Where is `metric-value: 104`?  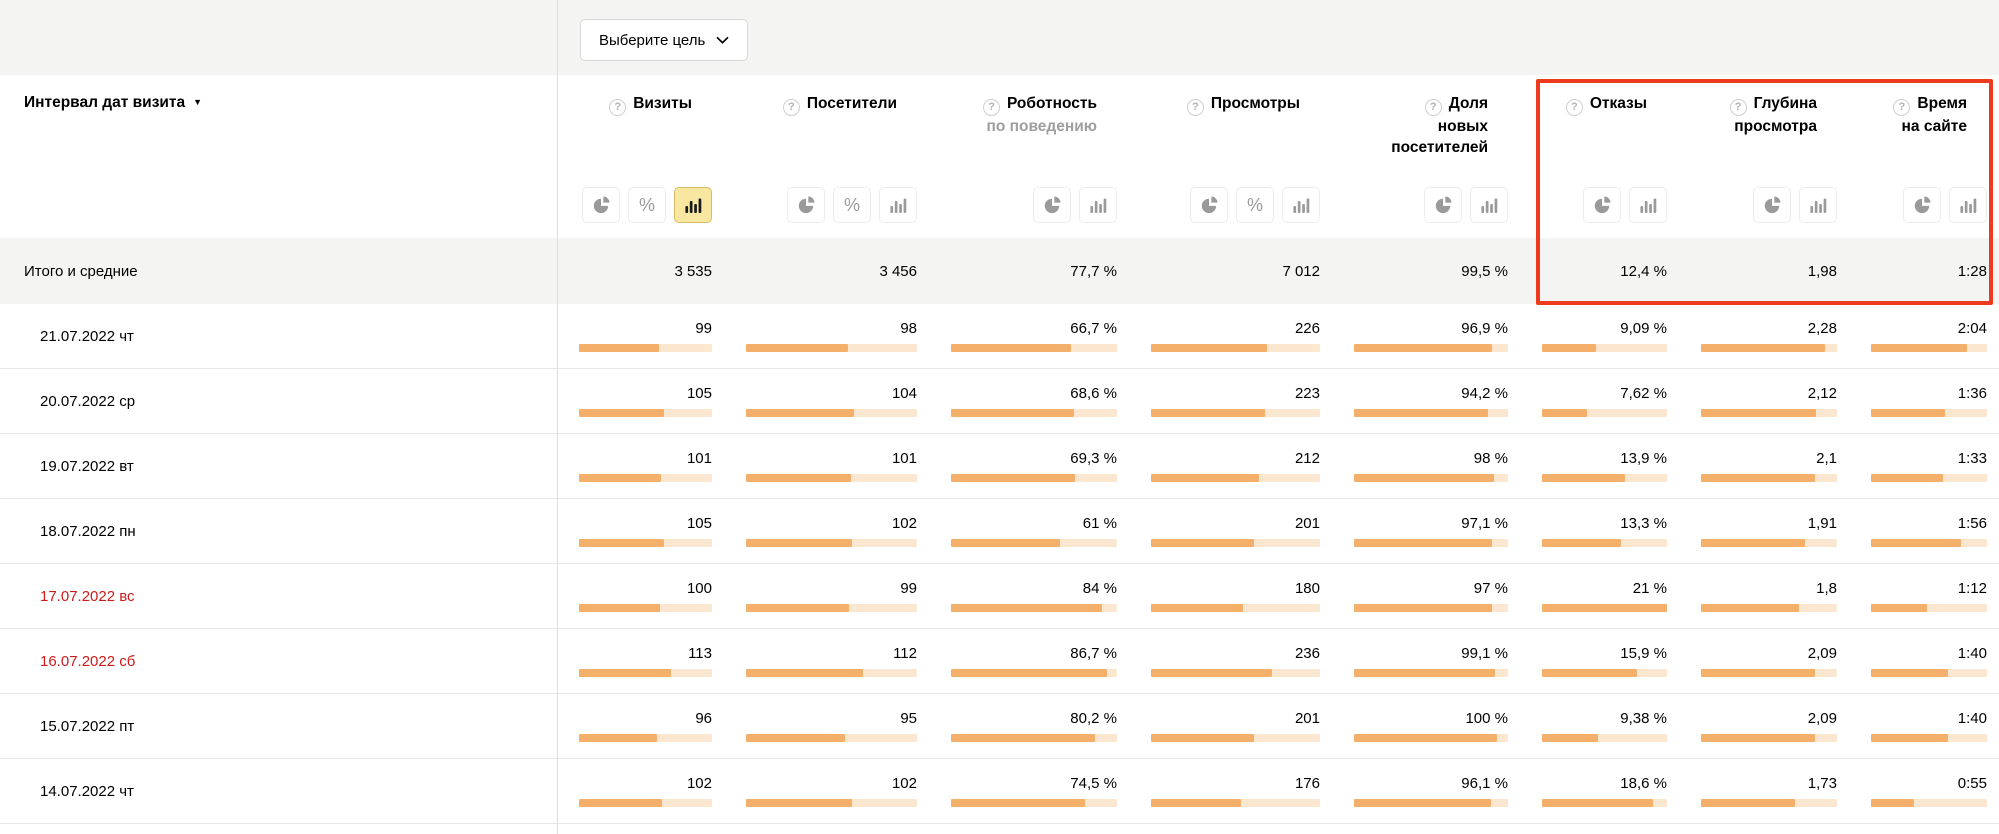 metric-value: 104 is located at coordinates (904, 393).